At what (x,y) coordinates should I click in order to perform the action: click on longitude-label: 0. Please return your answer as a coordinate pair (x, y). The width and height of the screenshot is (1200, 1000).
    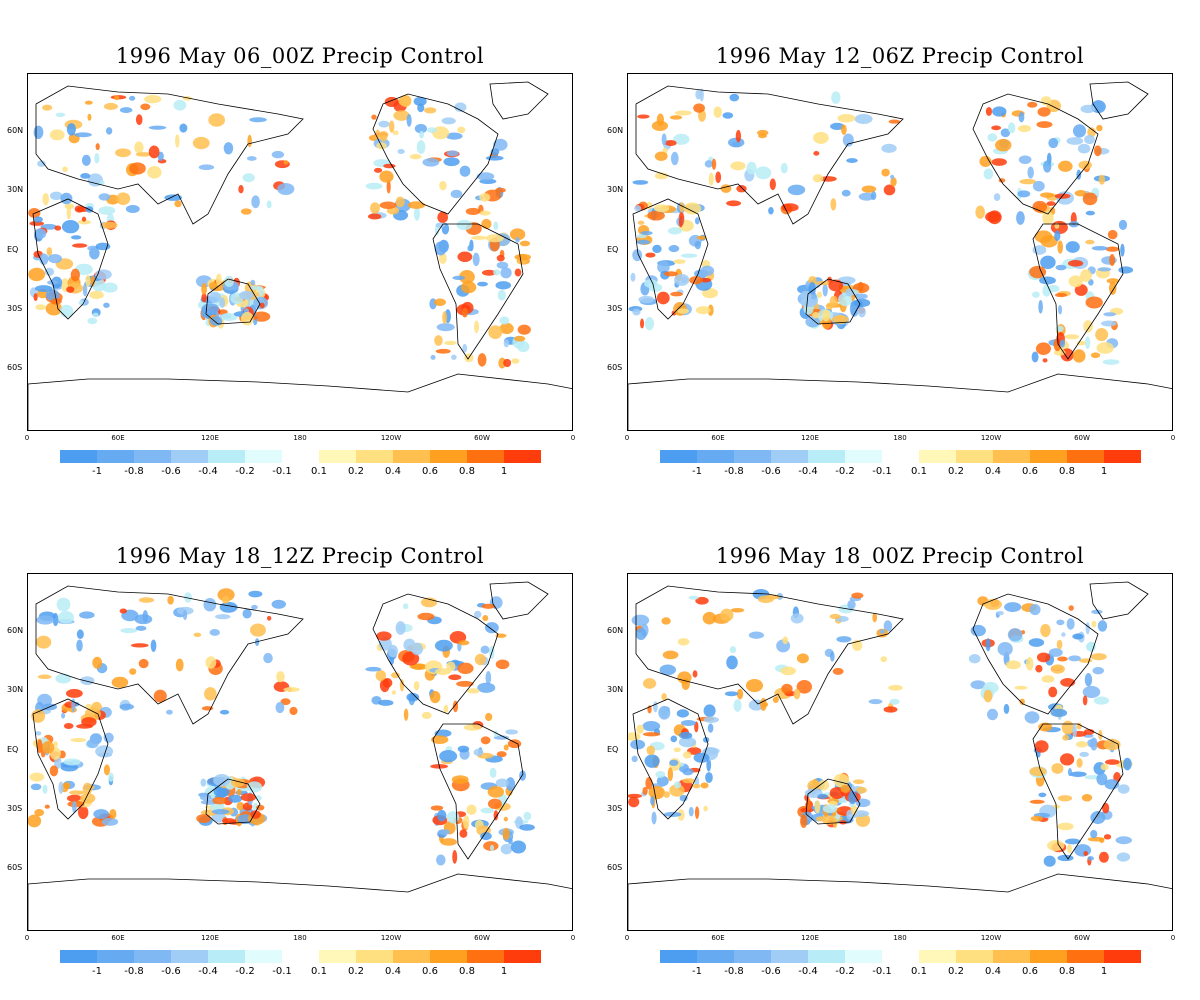
    Looking at the image, I should click on (573, 938).